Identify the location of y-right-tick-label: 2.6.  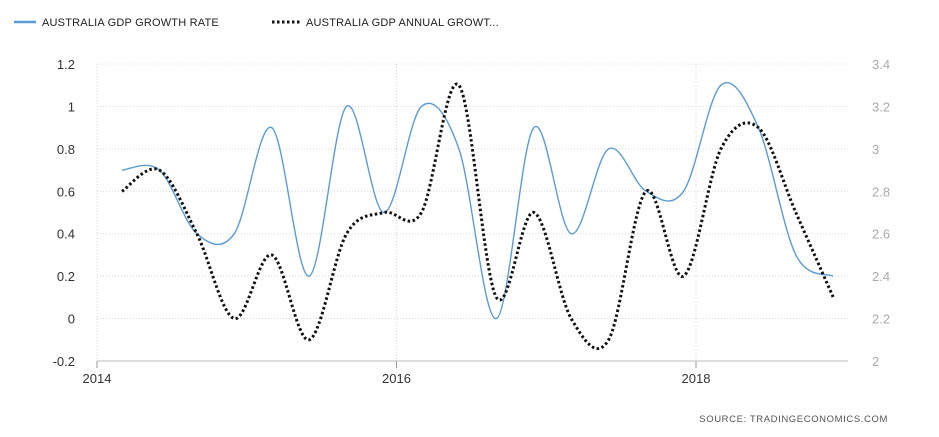
(881, 234).